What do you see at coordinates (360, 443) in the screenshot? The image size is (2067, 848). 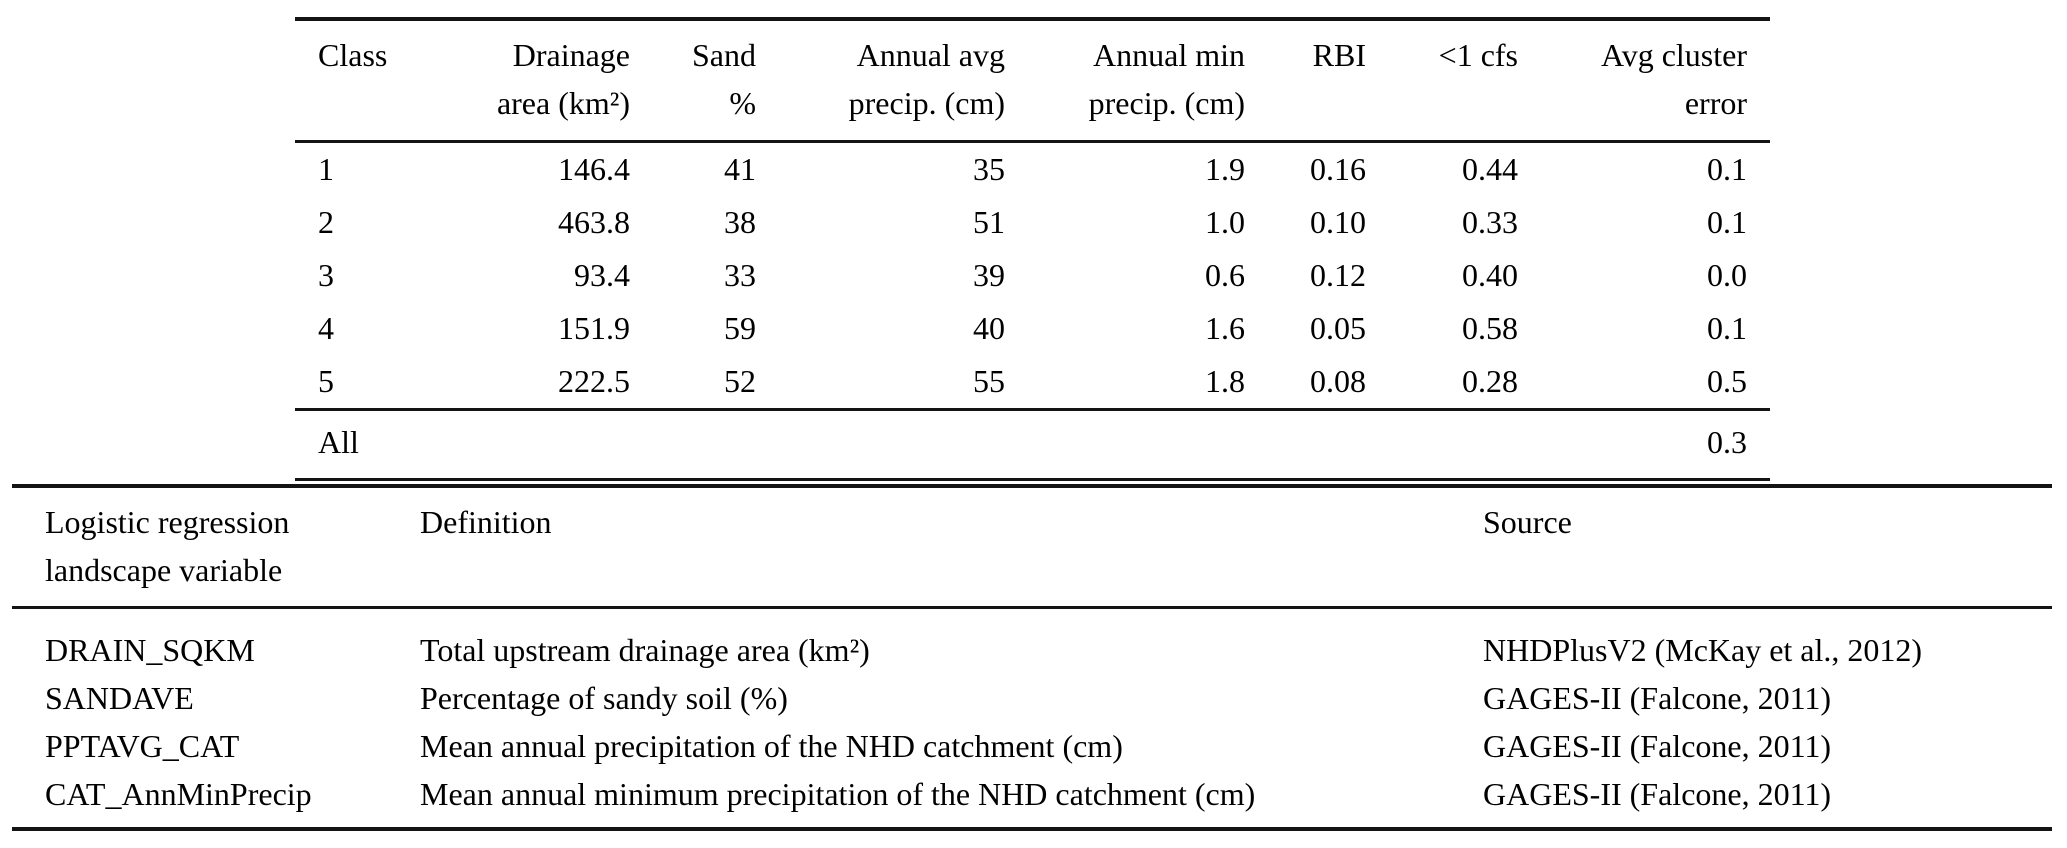 I see `summary-label: All` at bounding box center [360, 443].